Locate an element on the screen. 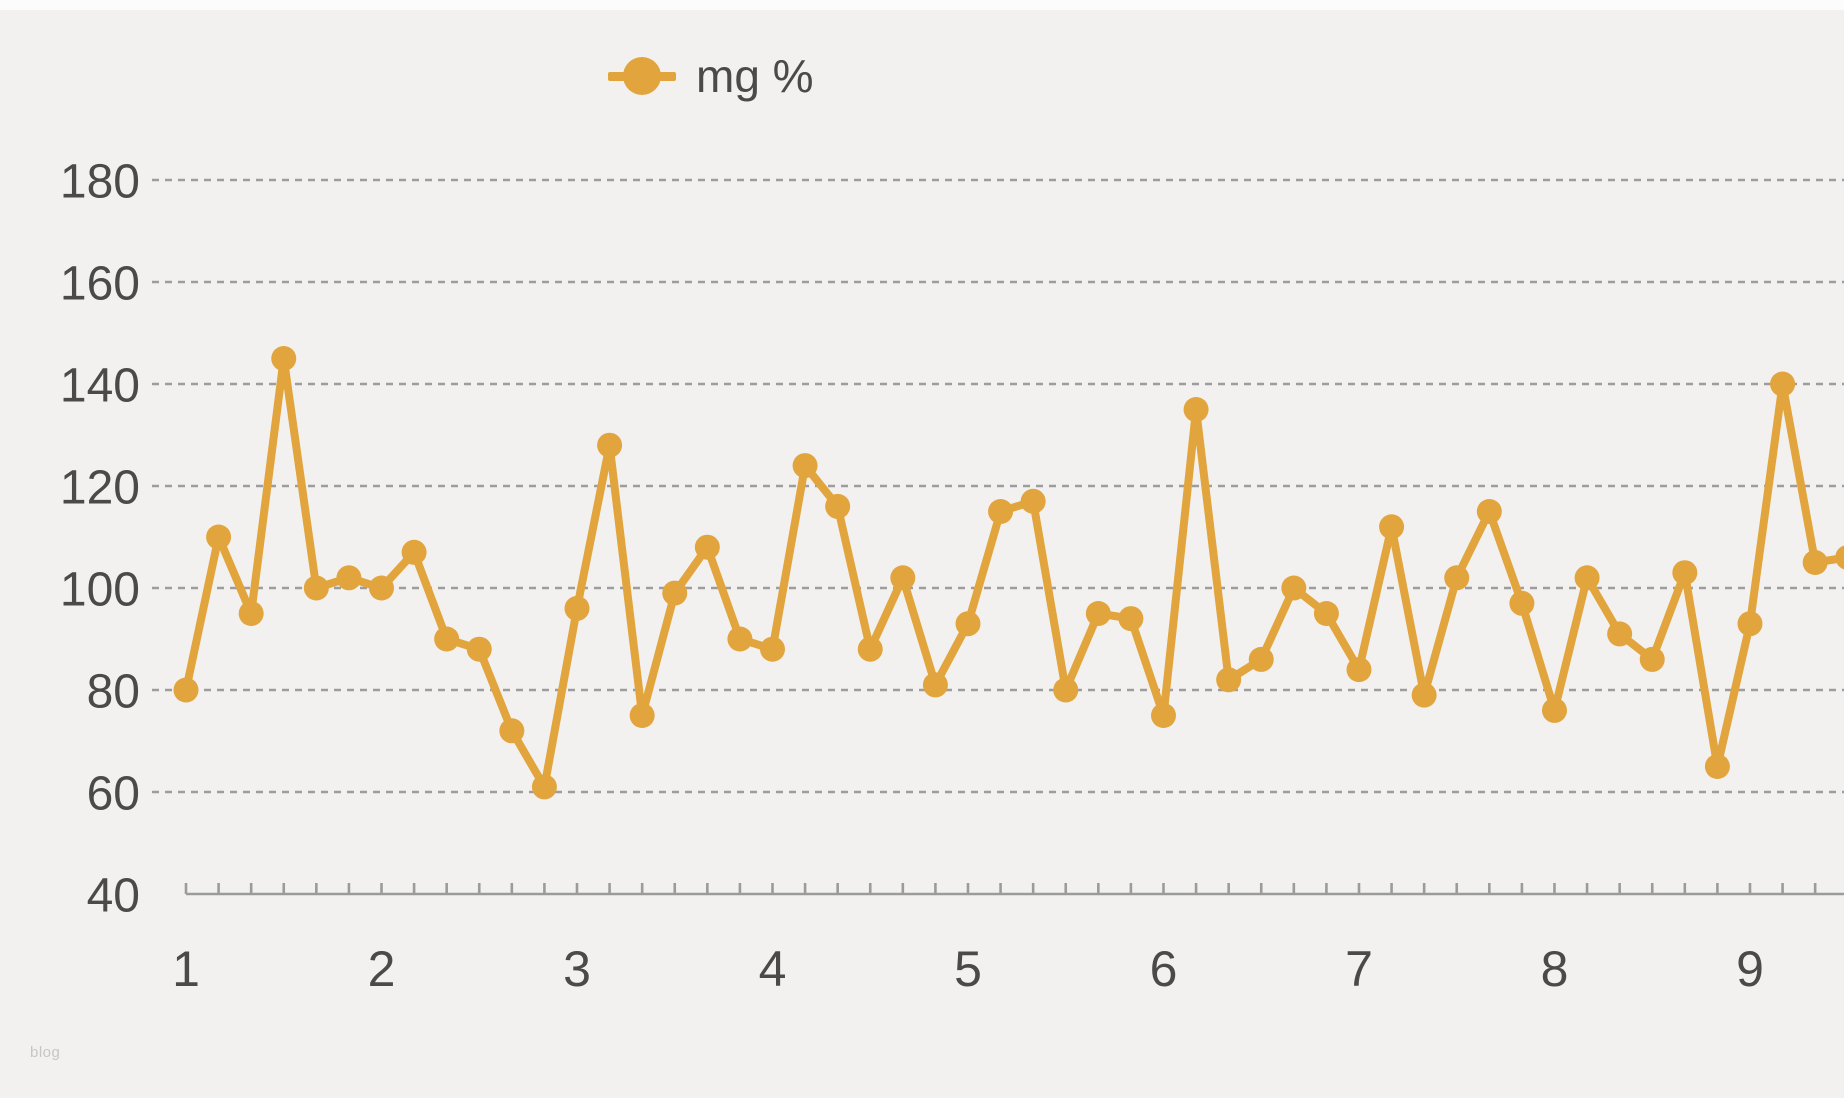 This screenshot has width=1844, height=1098. x-axis-label: 4 is located at coordinates (773, 969).